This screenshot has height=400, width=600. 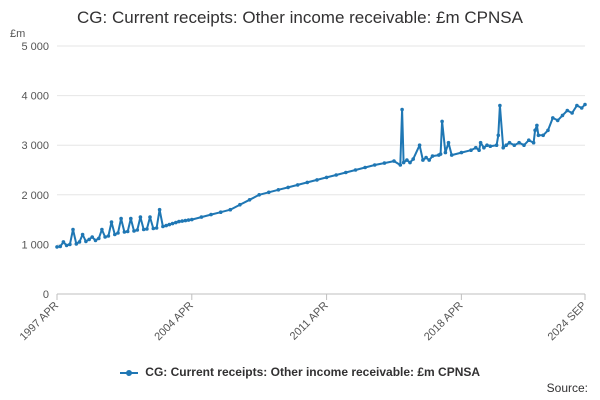 I want to click on legend-series-marker, so click(x=128, y=373).